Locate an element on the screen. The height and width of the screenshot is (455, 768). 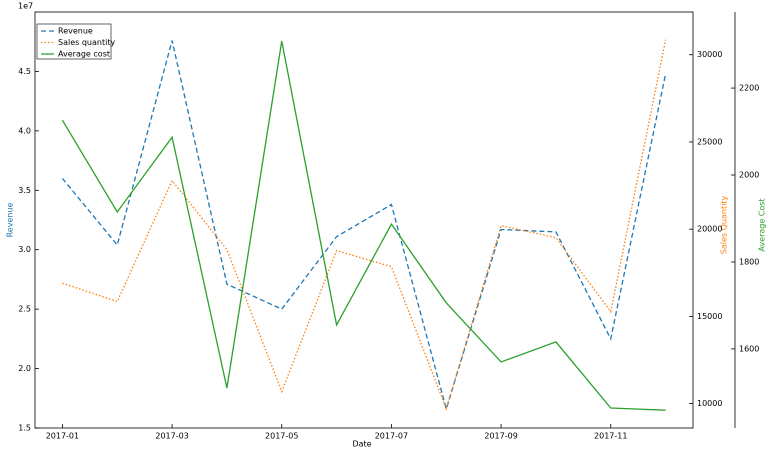
y-tick-label: 1.5 is located at coordinates (24, 428).